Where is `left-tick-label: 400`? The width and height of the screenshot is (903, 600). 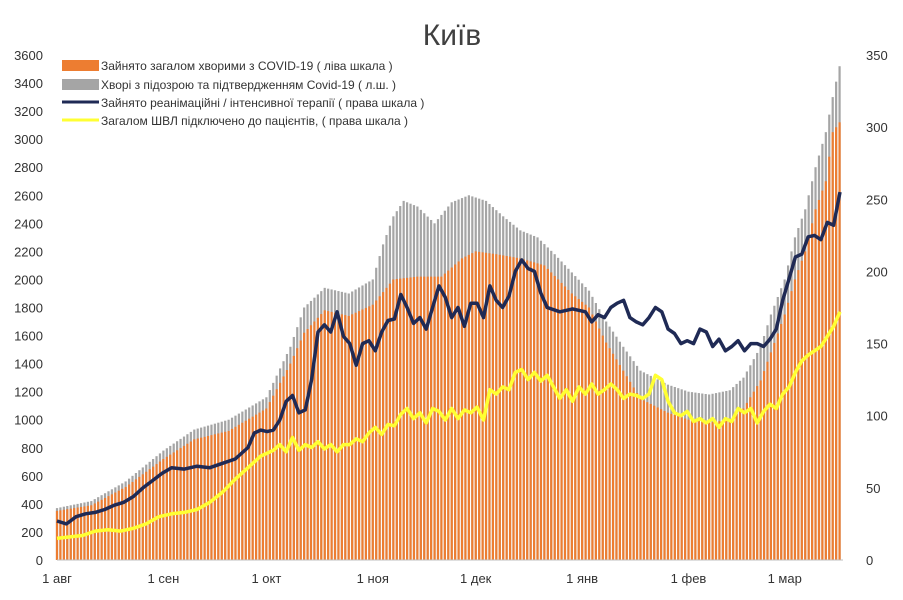
left-tick-label: 400 is located at coordinates (32, 504).